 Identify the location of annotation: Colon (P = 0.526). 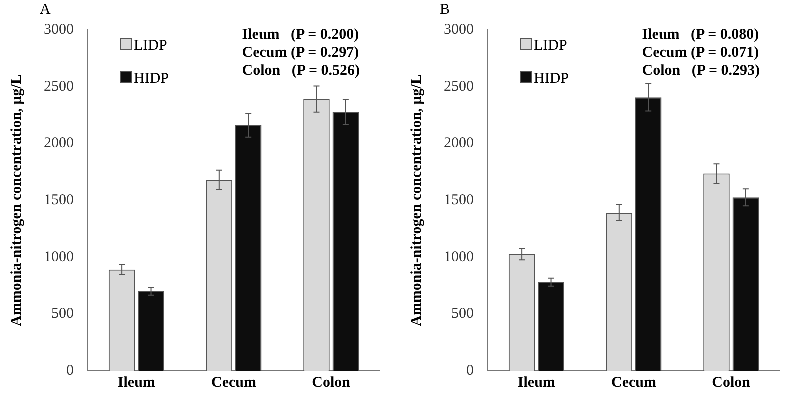
(301, 71).